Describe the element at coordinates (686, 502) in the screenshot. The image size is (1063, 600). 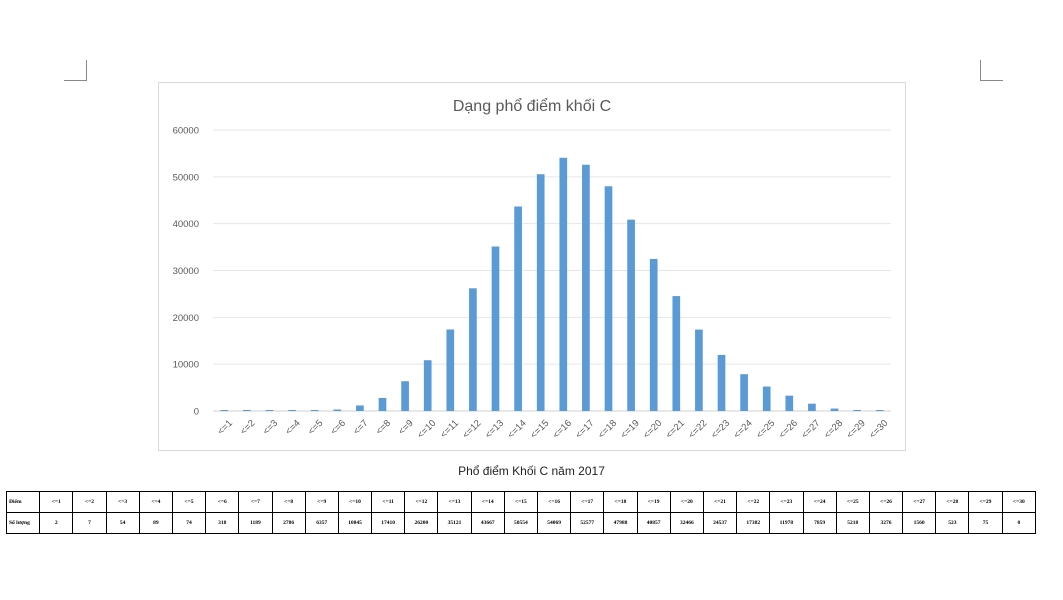
I see `table-header-cell: <=20` at that location.